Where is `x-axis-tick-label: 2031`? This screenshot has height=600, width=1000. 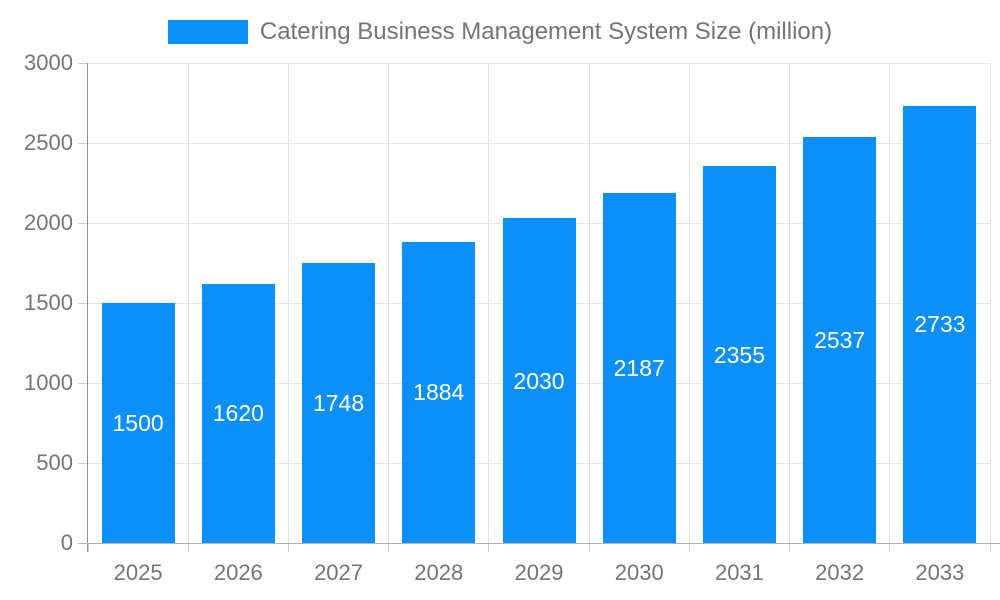
x-axis-tick-label: 2031 is located at coordinates (739, 572).